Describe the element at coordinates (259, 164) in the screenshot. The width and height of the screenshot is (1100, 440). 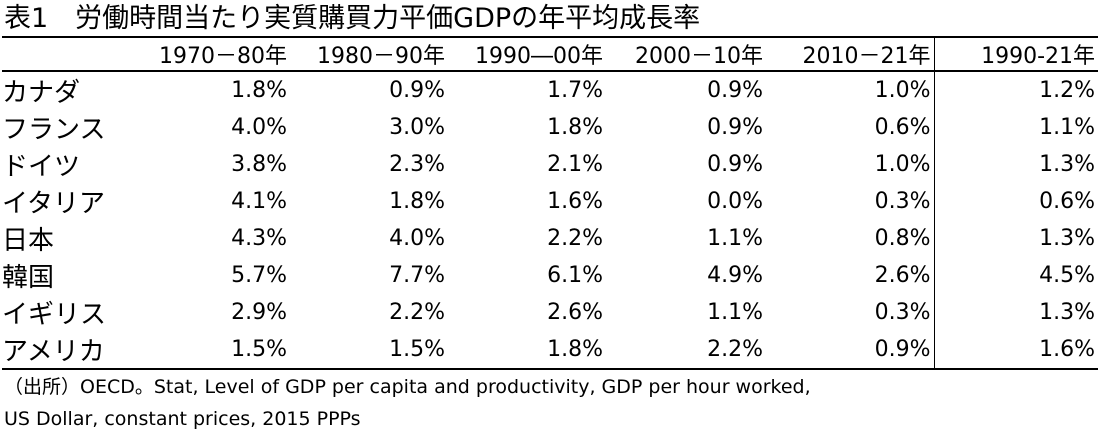
I see `value-cell: 3.8%` at that location.